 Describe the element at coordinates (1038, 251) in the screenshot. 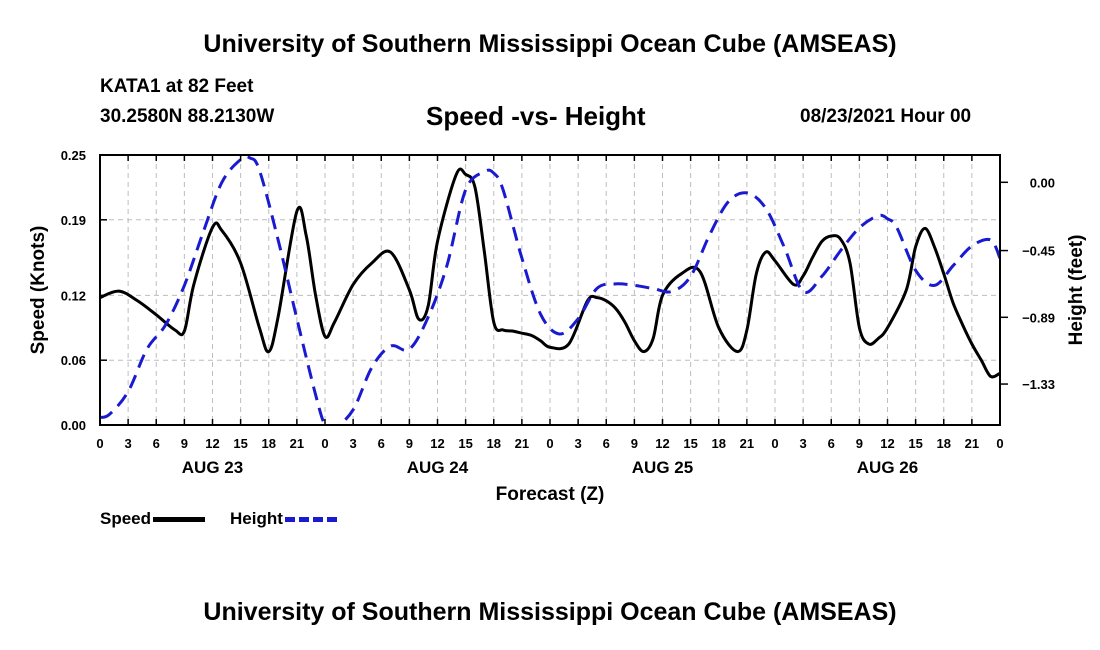

I see `y2-tick-label: −0.45` at that location.